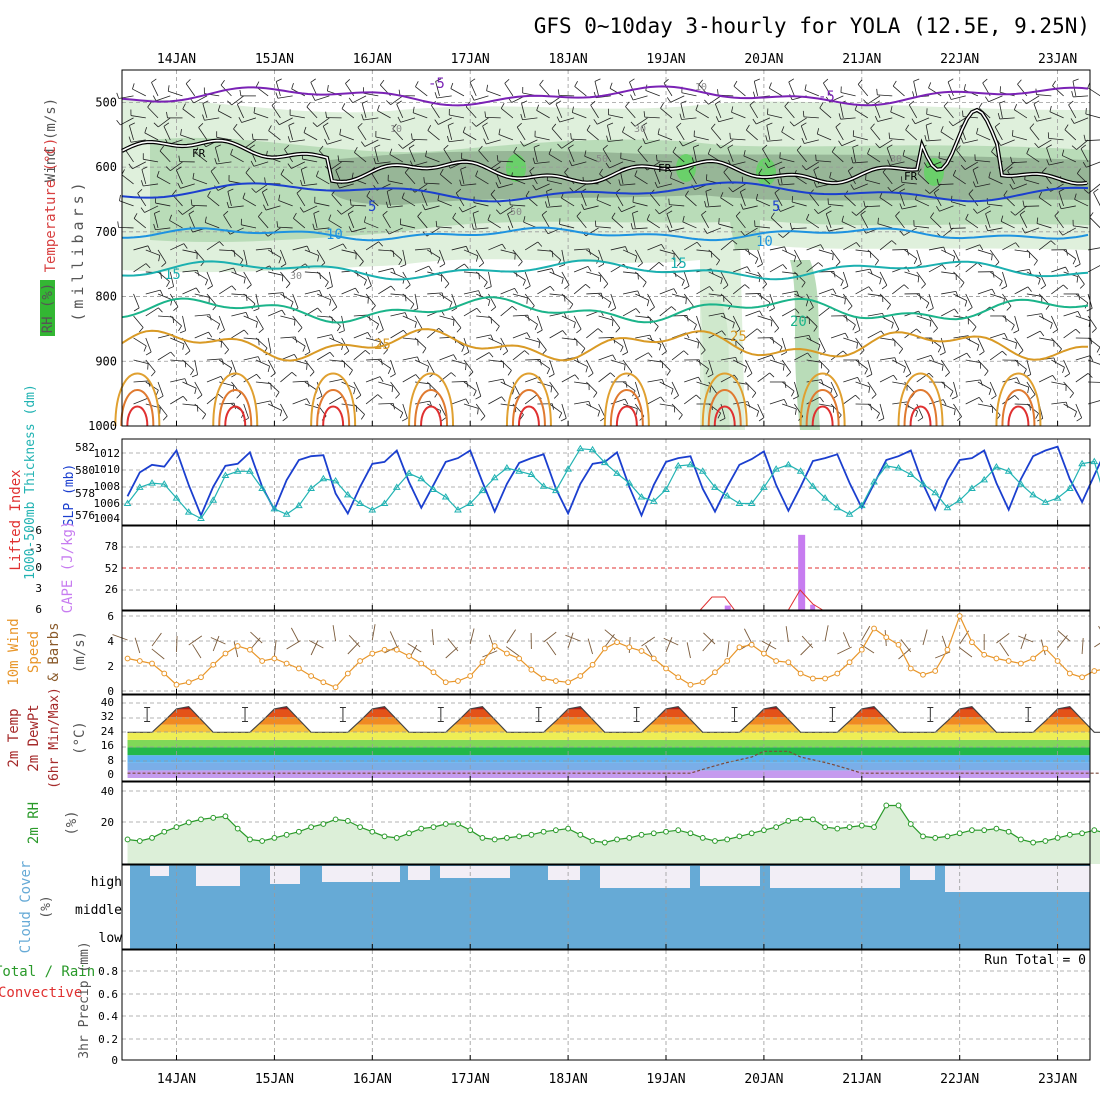 The width and height of the screenshot is (1100, 1100). I want to click on temp-ylabel-units: (°C), so click(80, 738).